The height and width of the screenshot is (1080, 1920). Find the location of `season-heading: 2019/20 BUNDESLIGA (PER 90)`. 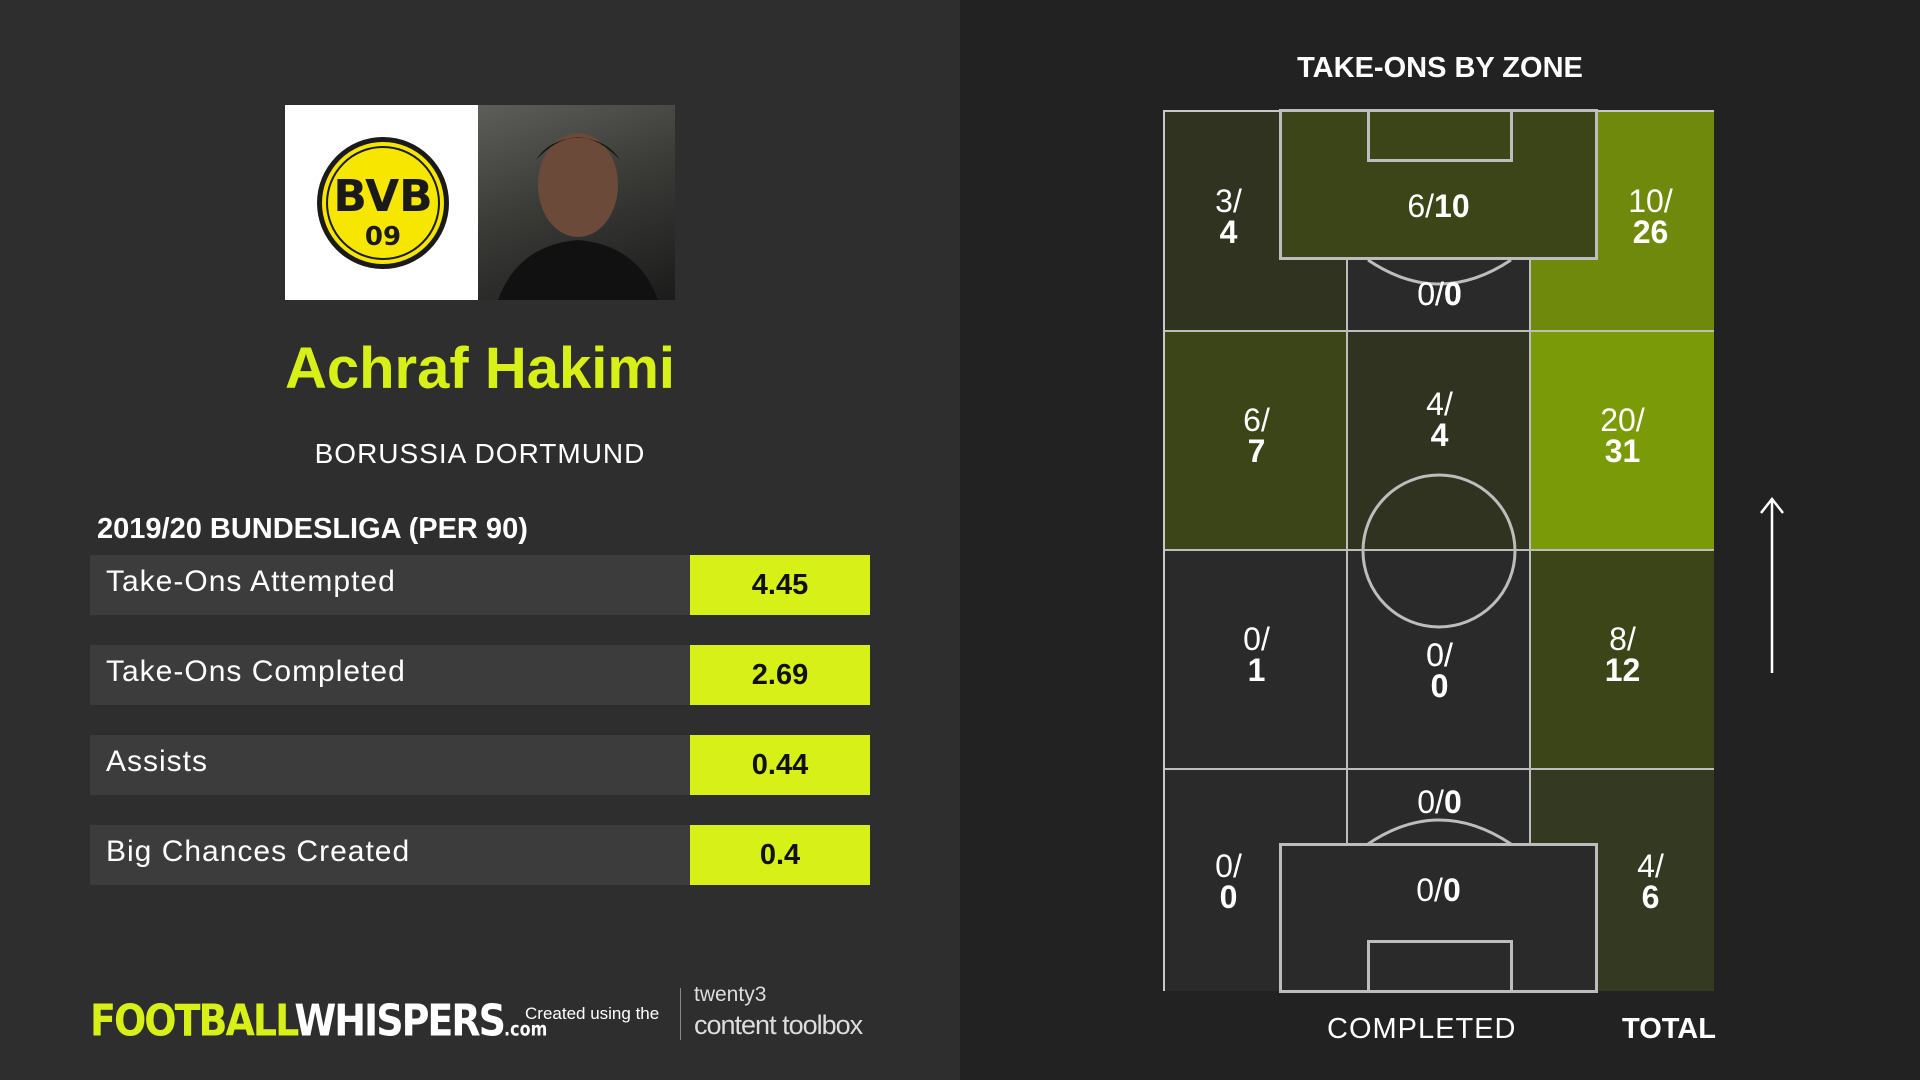

season-heading: 2019/20 BUNDESLIGA (PER 90) is located at coordinates (312, 529).